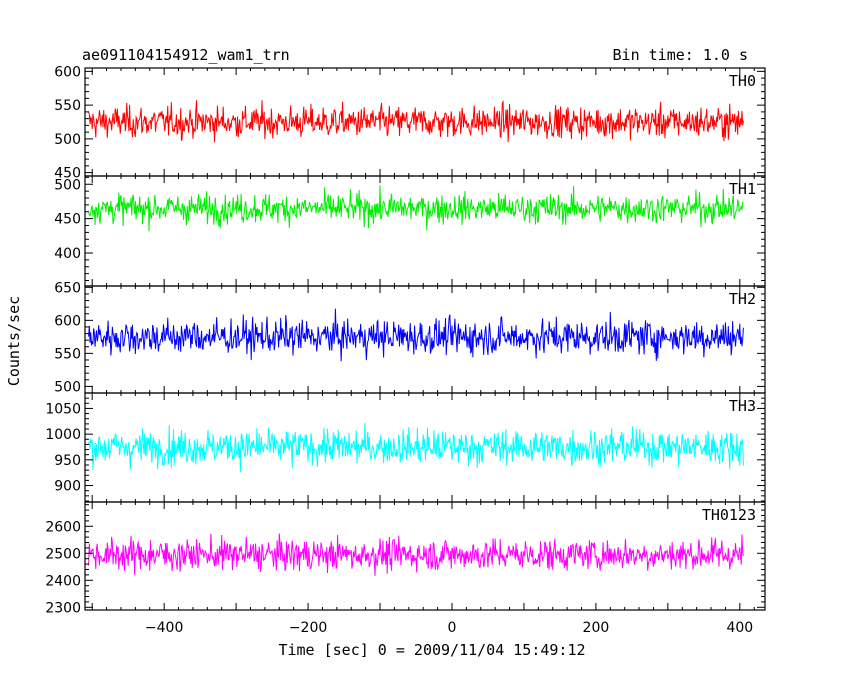  What do you see at coordinates (63, 409) in the screenshot?
I see `y-tick-label: 1050` at bounding box center [63, 409].